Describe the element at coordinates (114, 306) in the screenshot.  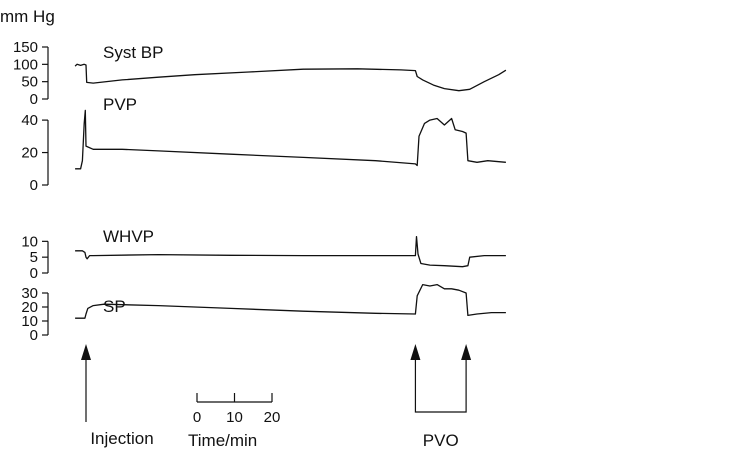
I see `series-label: SP` at that location.